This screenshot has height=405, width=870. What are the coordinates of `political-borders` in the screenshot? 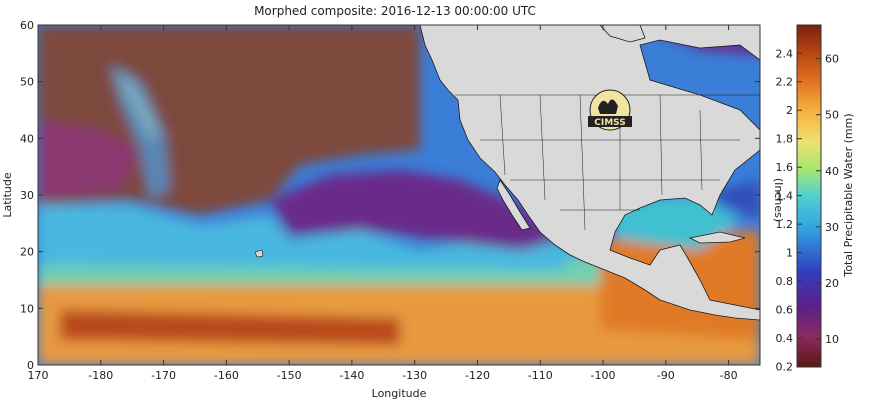 It's located at (607, 162).